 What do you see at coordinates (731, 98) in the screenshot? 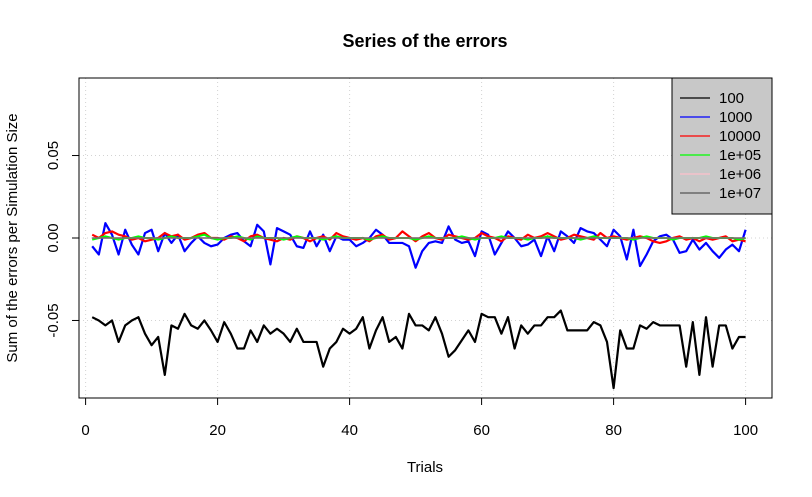
I see `legend-label: 100` at bounding box center [731, 98].